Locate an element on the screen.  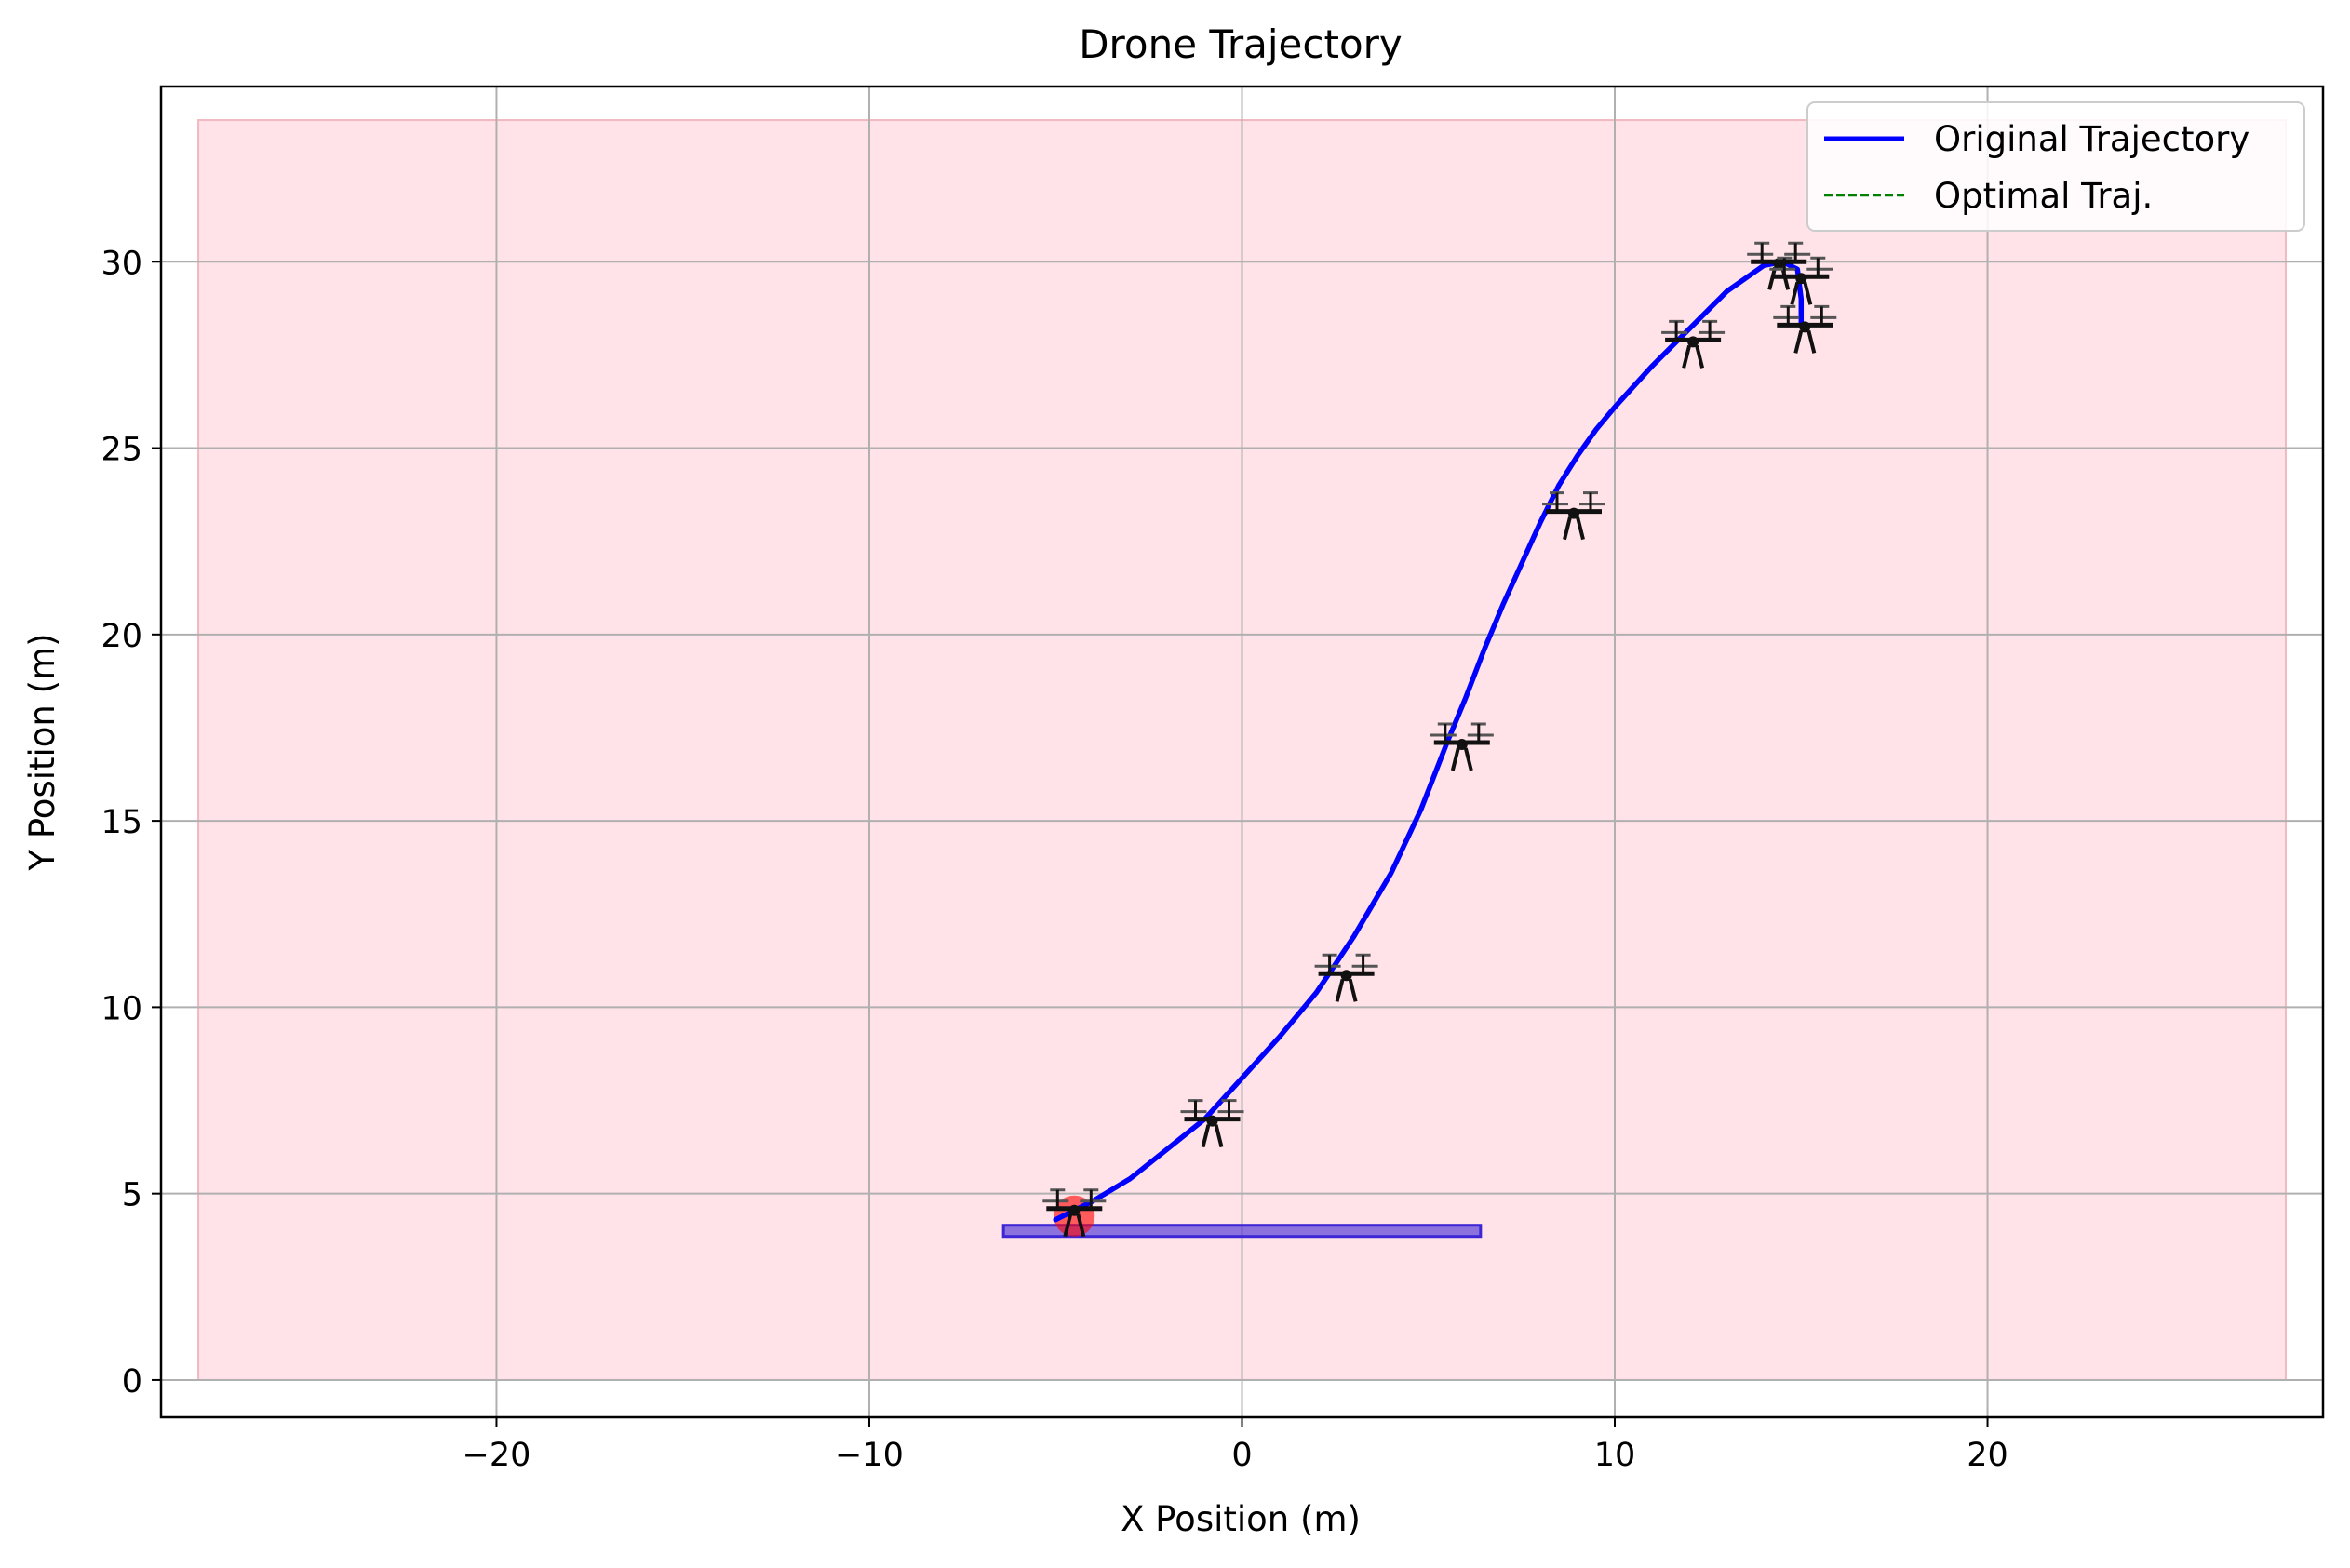
legend-box is located at coordinates (2055, 166).